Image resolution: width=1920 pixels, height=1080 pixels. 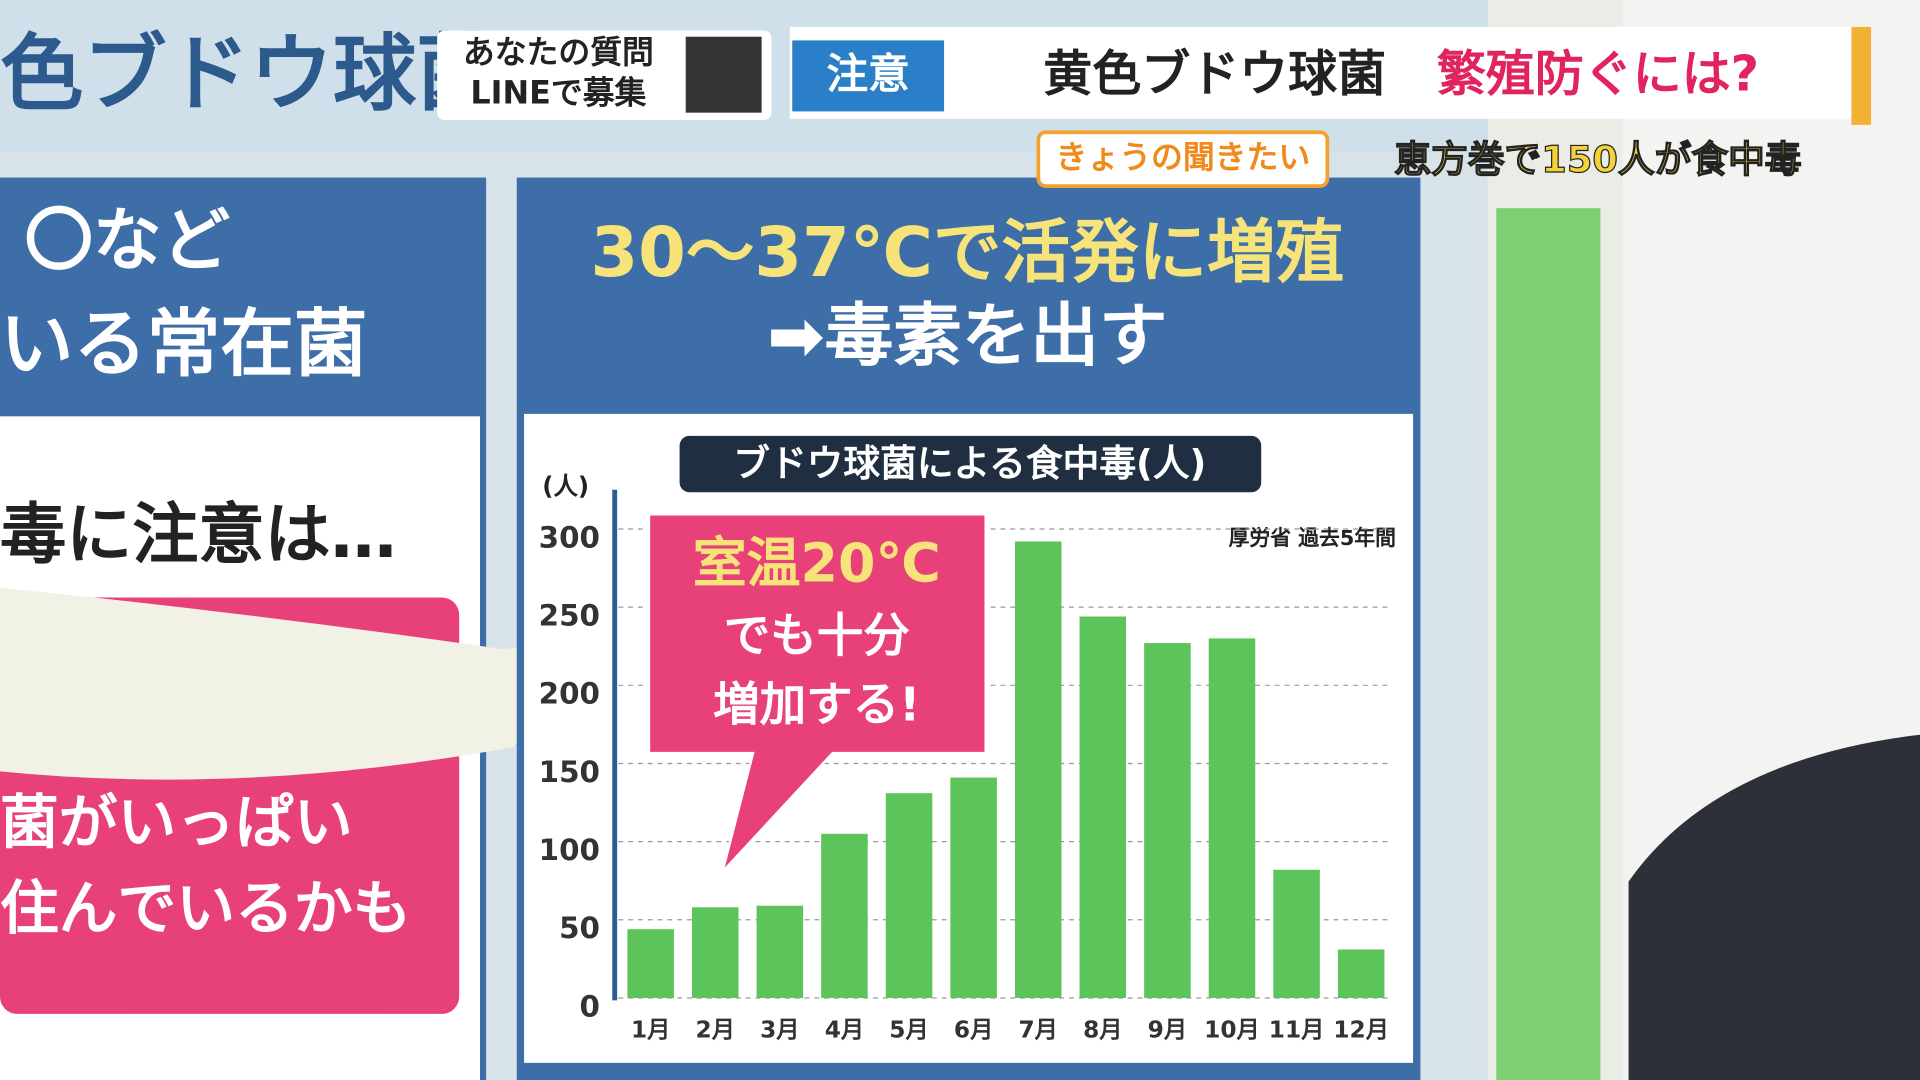 What do you see at coordinates (779, 1030) in the screenshot?
I see `x-tick-label: 3月` at bounding box center [779, 1030].